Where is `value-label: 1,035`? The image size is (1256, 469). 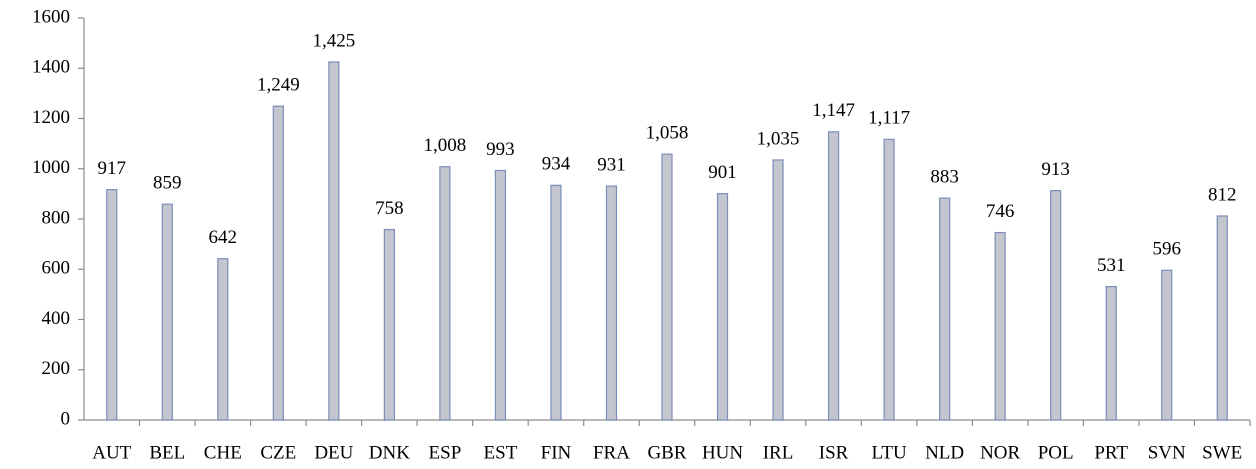 value-label: 1,035 is located at coordinates (778, 138).